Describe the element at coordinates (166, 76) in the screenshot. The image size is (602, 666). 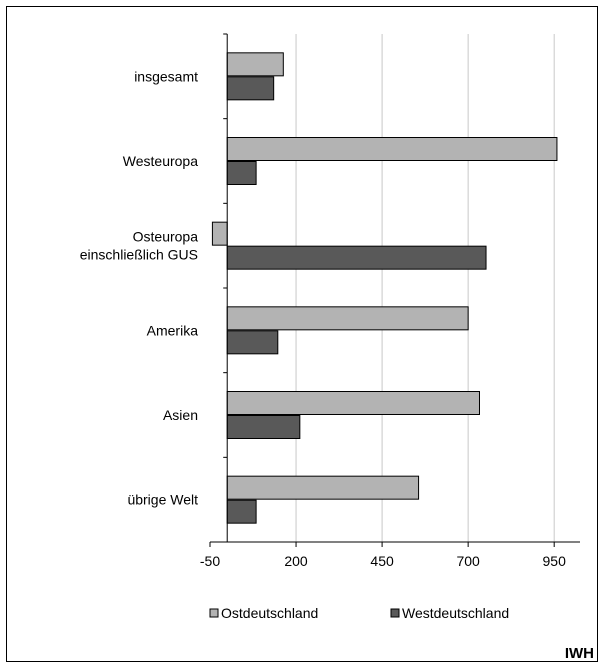
I see `category-label: insgesamt` at that location.